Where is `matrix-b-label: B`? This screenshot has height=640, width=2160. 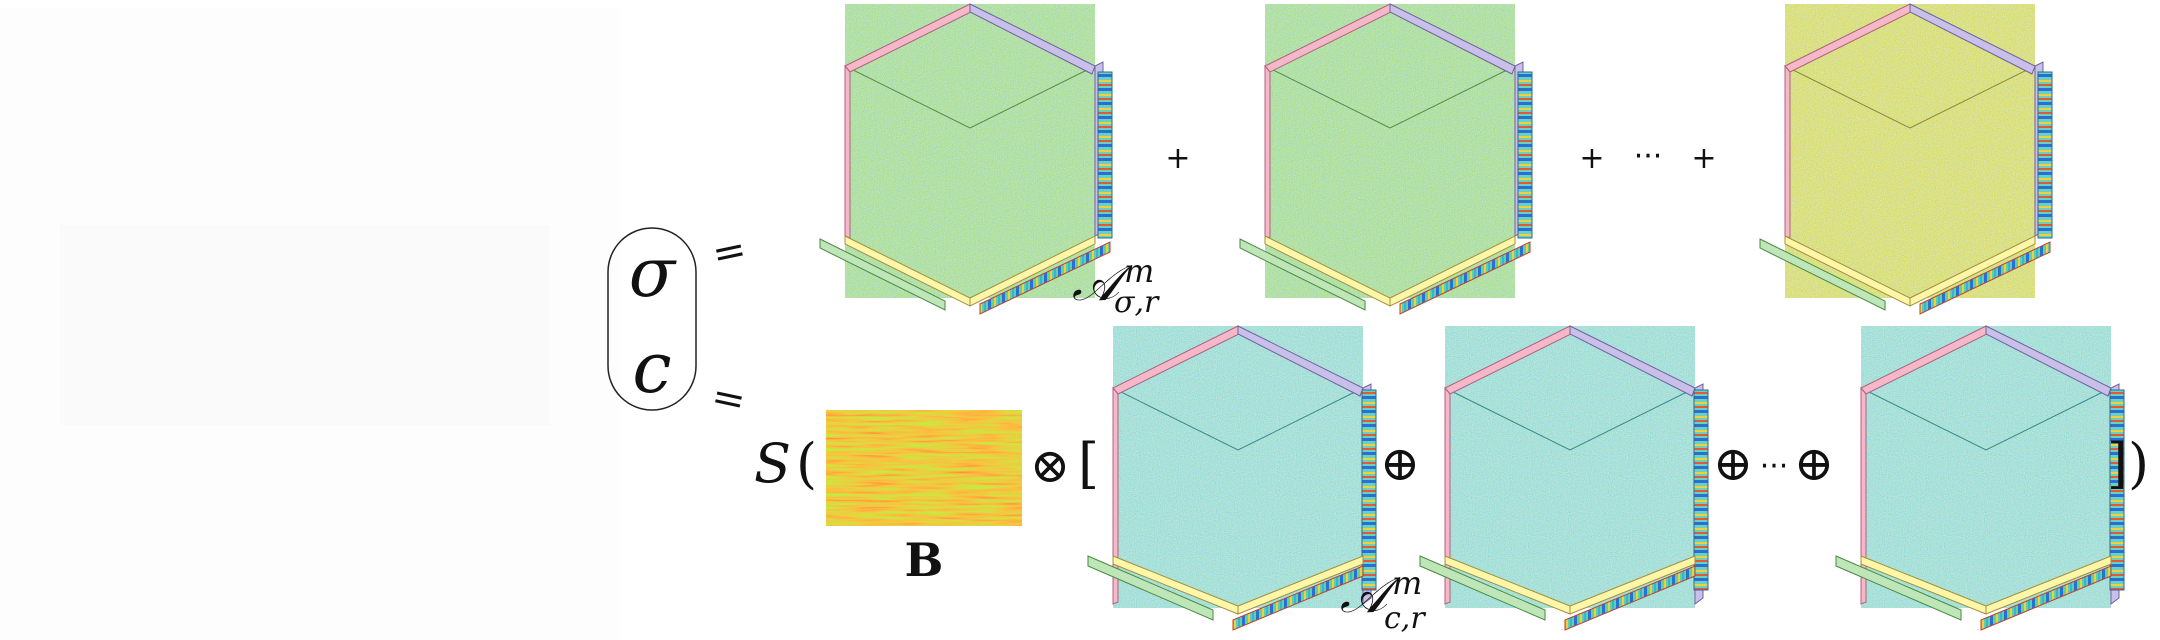
matrix-b-label: B is located at coordinates (924, 560).